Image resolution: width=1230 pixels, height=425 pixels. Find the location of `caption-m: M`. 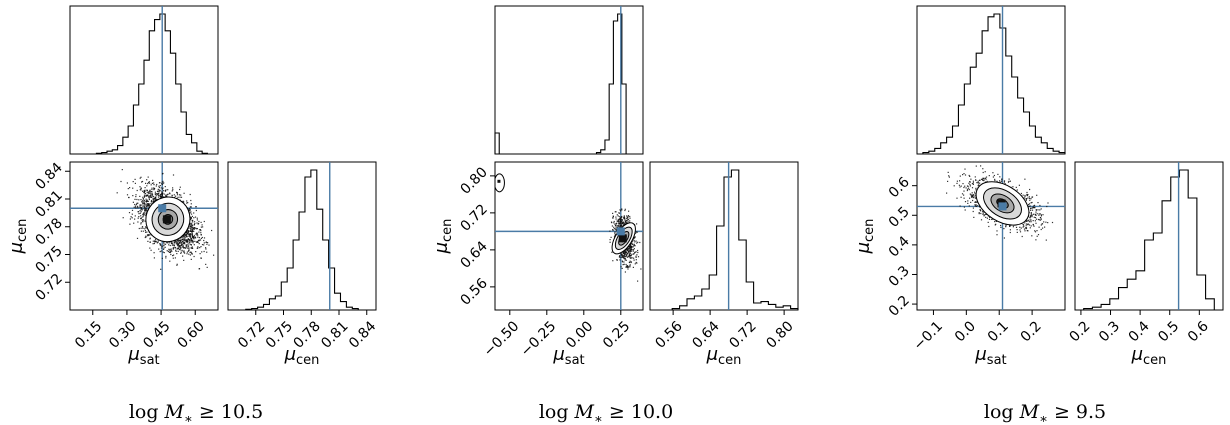

caption-m: M is located at coordinates (174, 412).